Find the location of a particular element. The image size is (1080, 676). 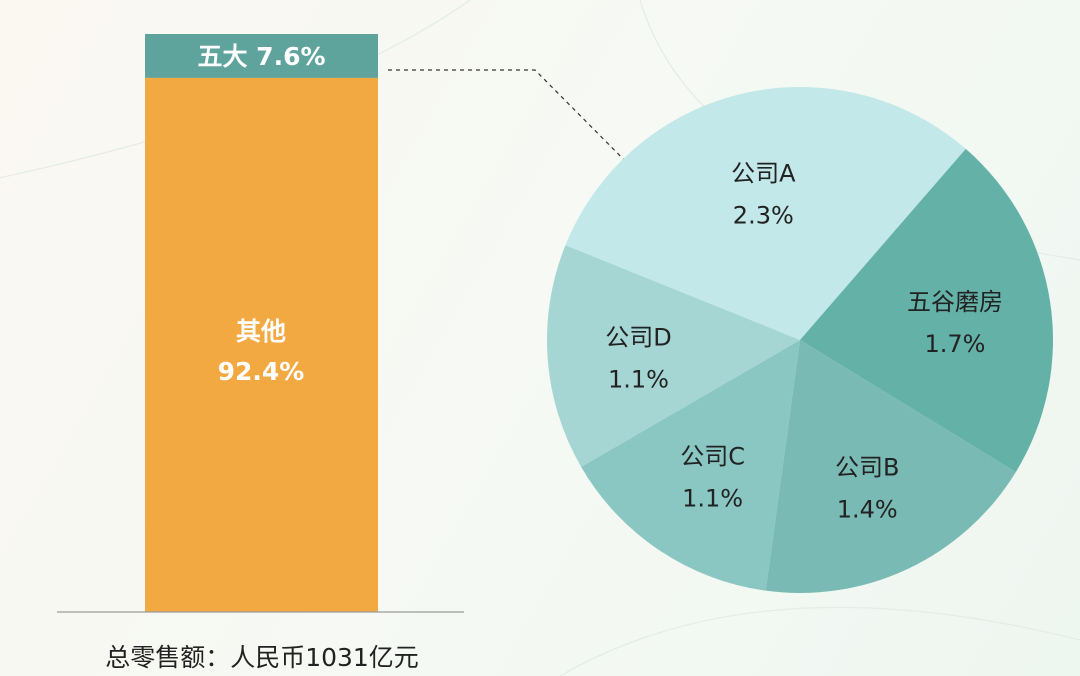

bar-label-others-name: 其他 is located at coordinates (261, 331).